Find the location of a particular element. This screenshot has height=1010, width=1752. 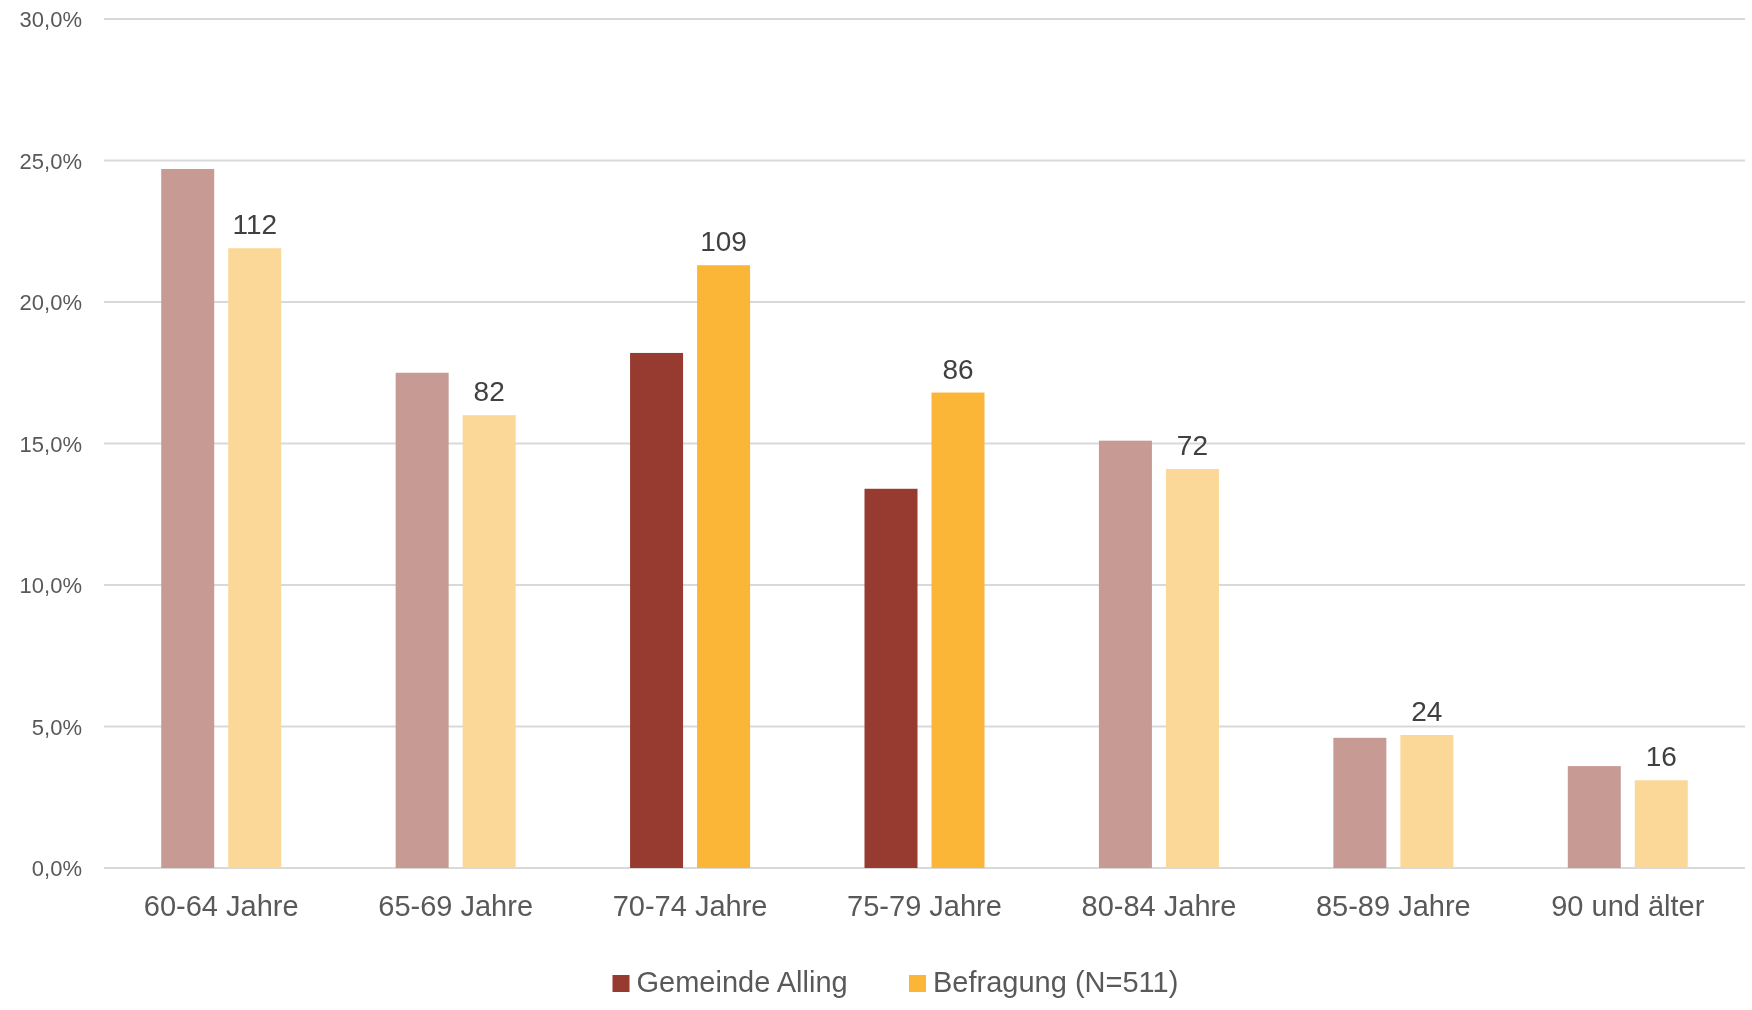

y-tick-label: 10,0% is located at coordinates (50, 585).